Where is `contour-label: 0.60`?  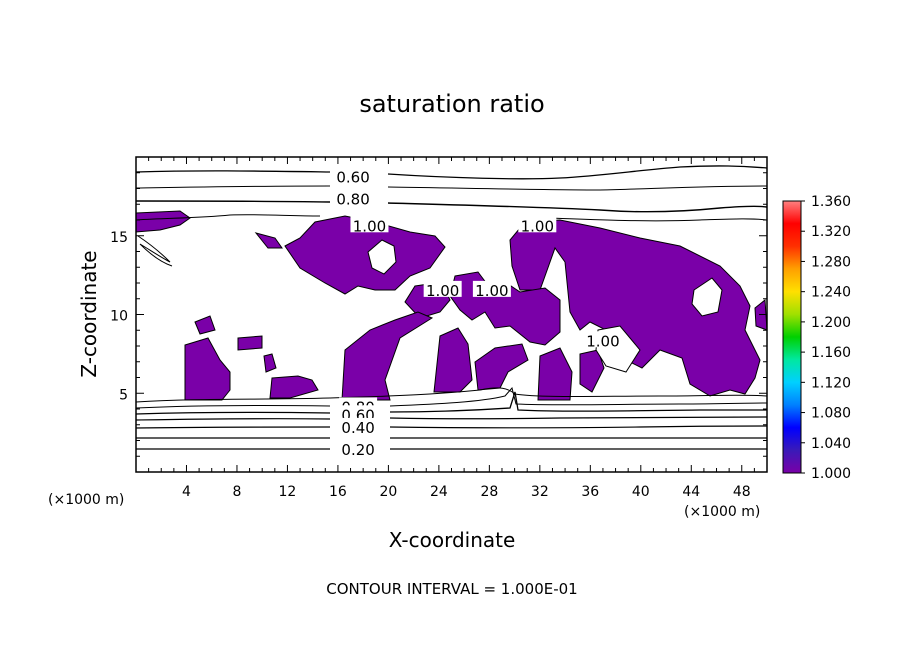 contour-label: 0.60 is located at coordinates (352, 177).